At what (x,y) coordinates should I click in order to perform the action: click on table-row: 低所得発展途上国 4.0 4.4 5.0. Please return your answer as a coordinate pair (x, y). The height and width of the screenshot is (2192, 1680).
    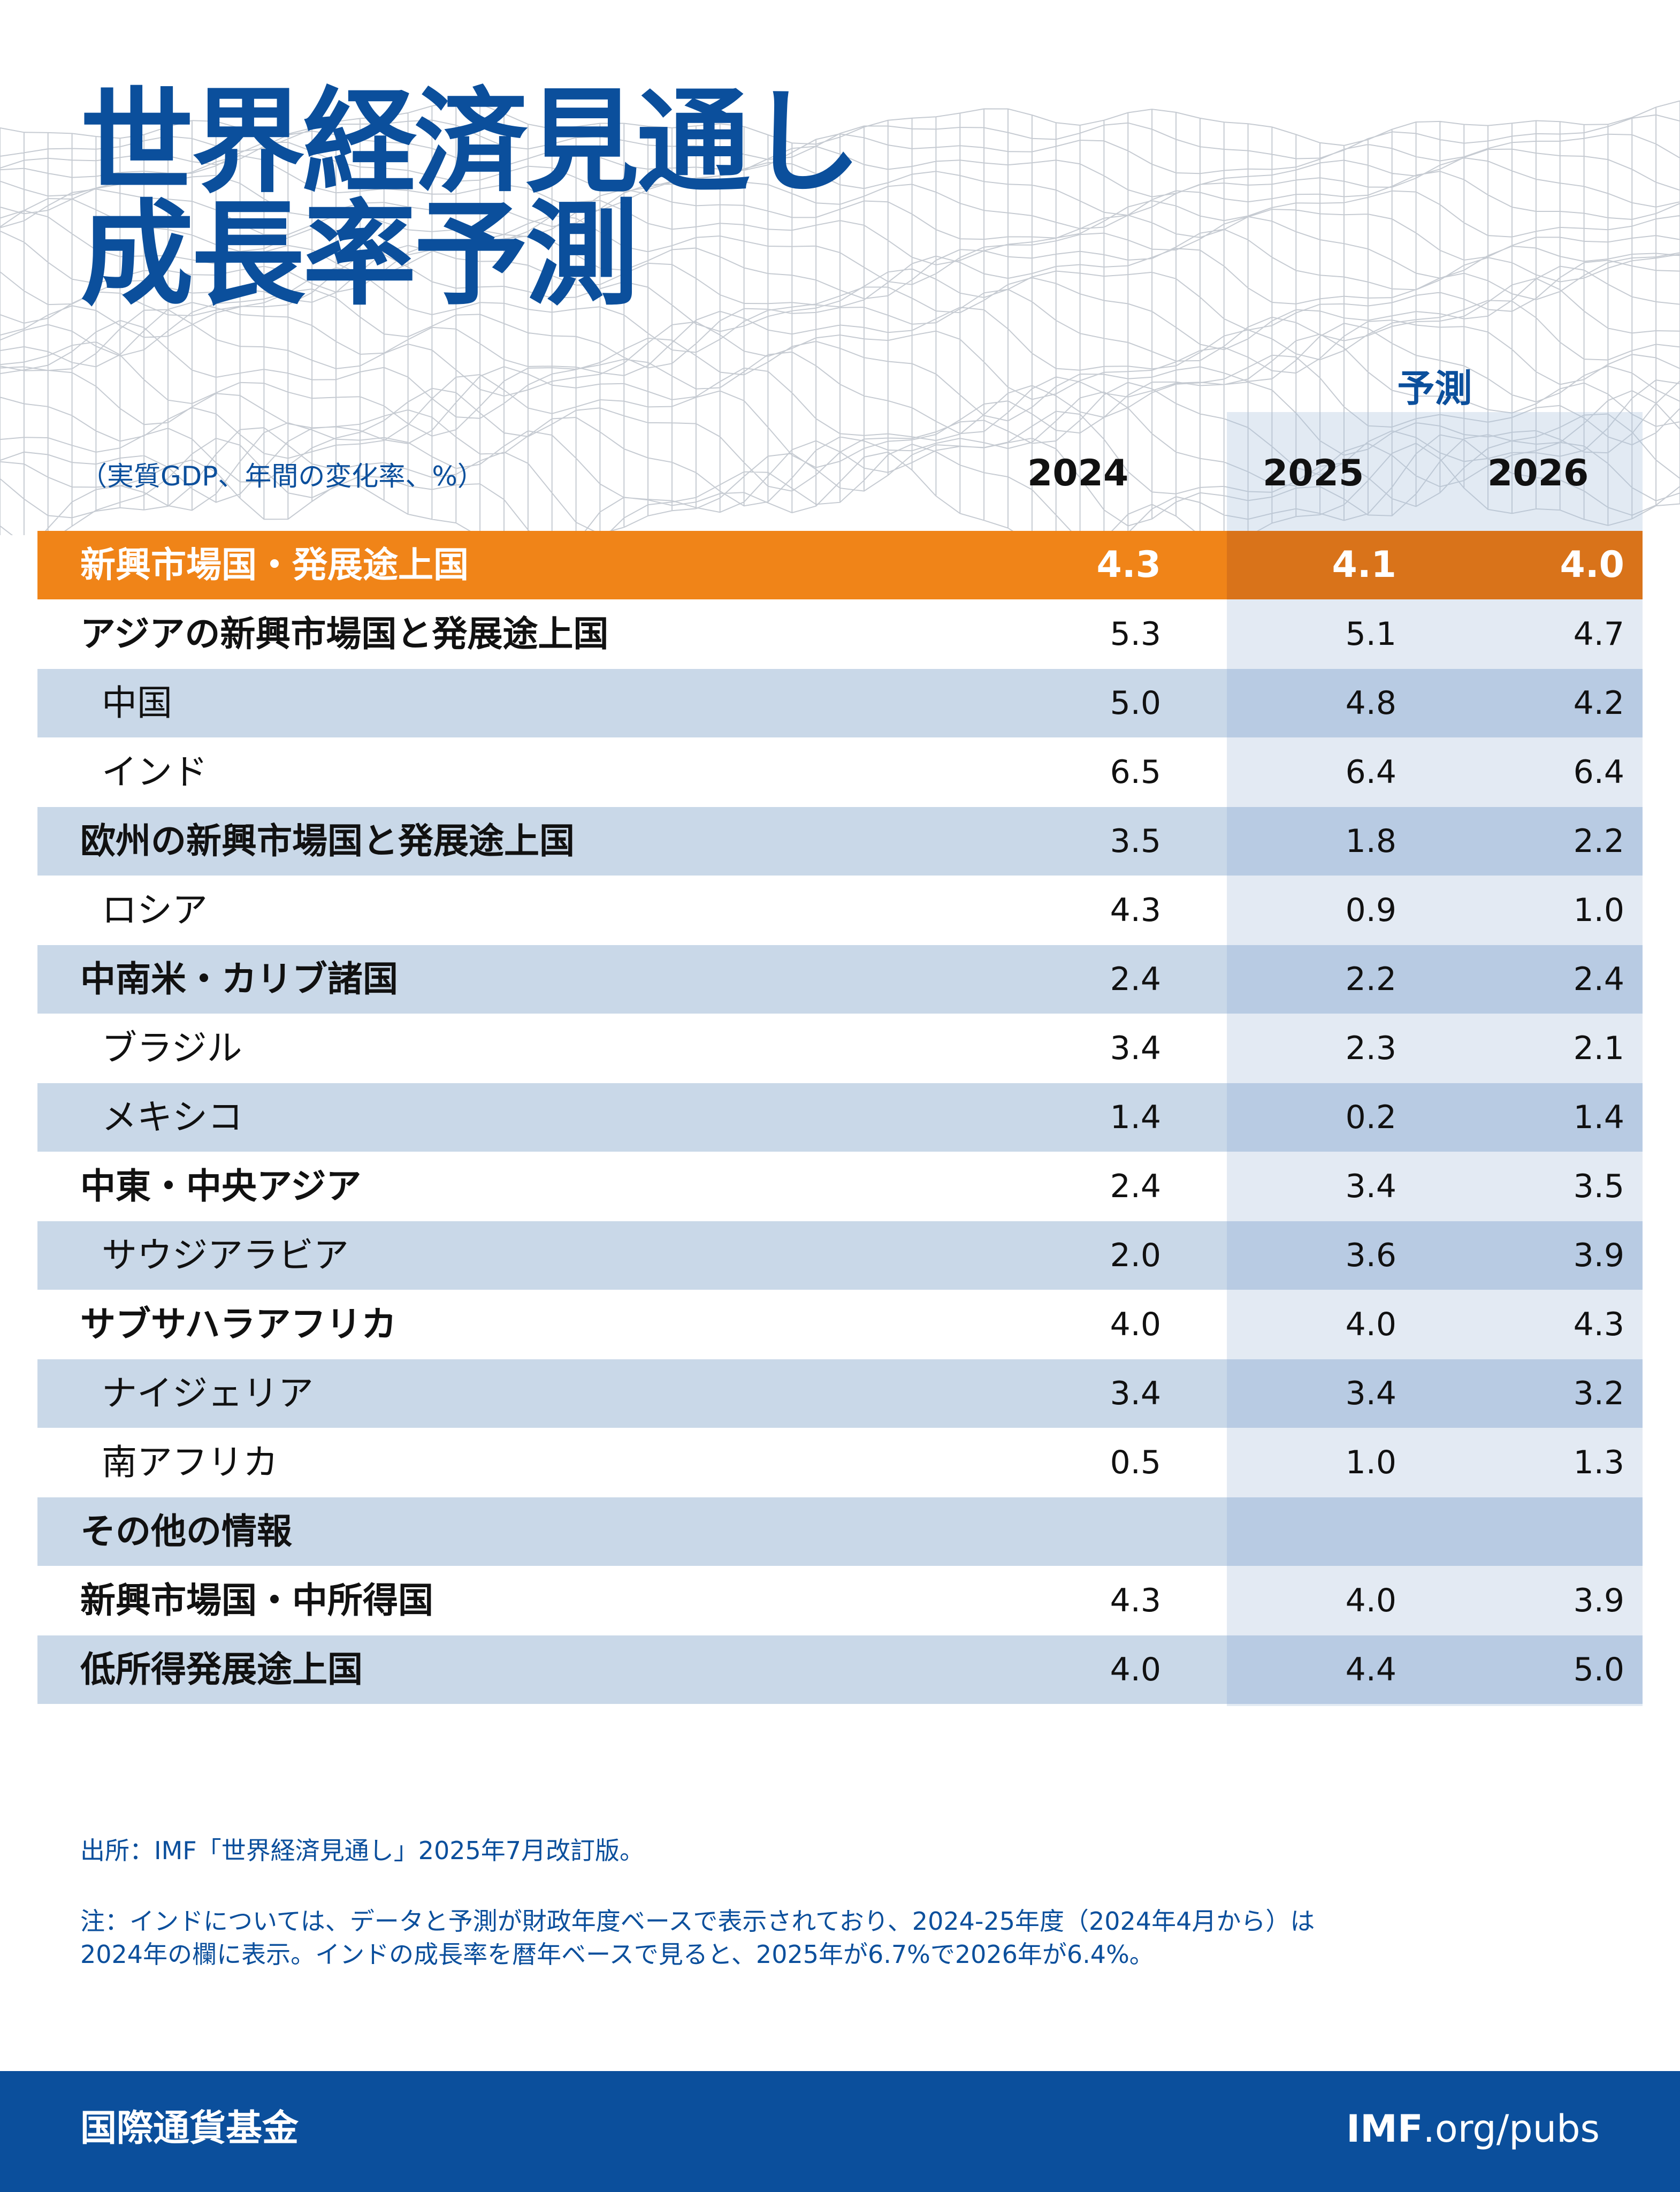
    Looking at the image, I should click on (840, 1669).